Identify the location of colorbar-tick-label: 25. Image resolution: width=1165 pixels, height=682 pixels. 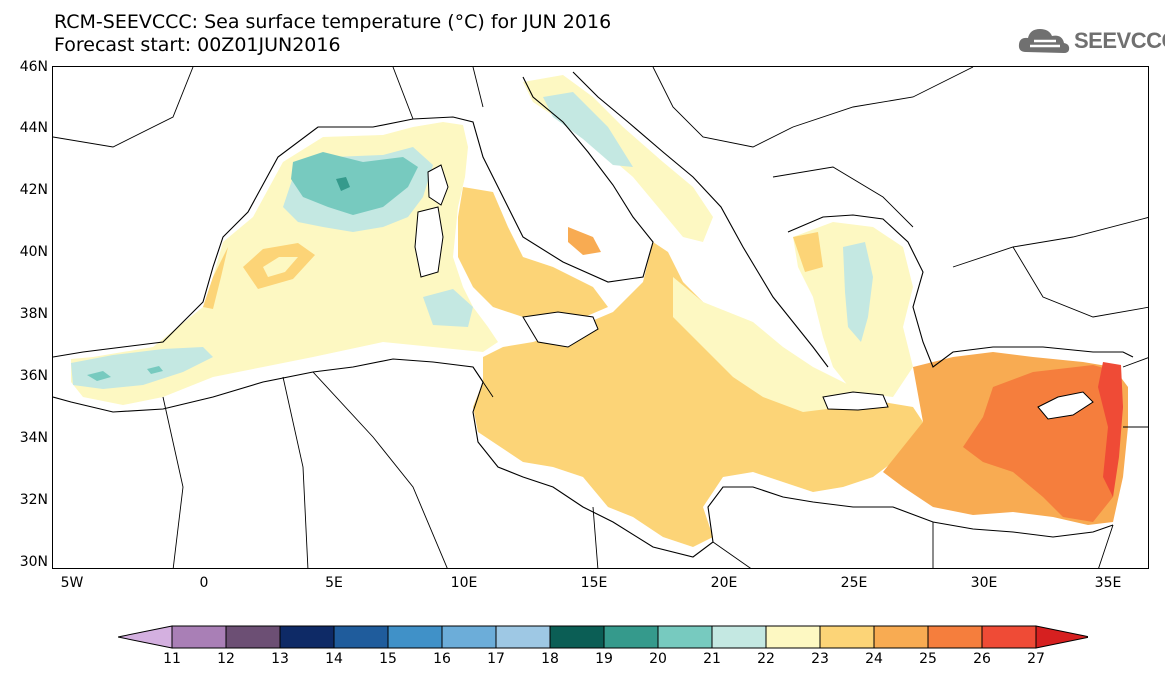
(928, 659).